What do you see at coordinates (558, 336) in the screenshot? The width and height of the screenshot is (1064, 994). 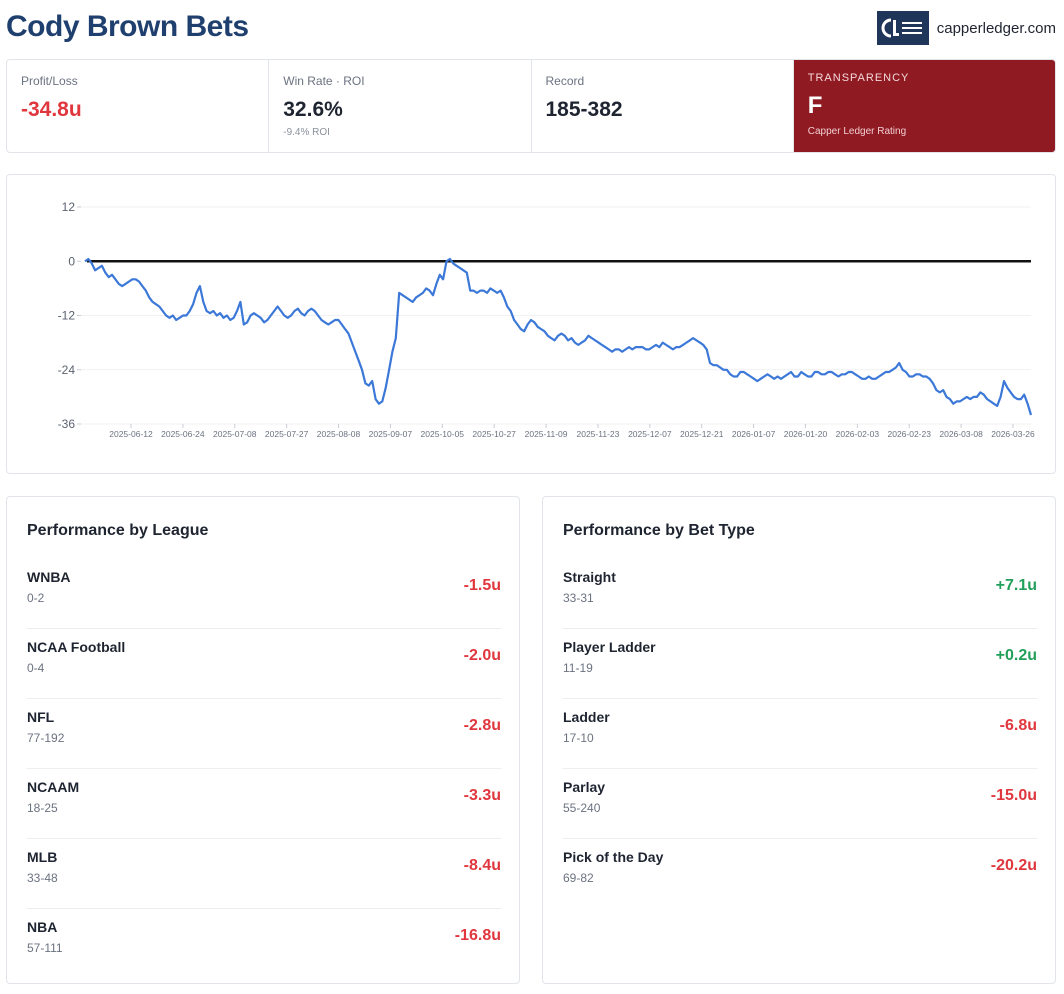 I see `profit-series-line` at bounding box center [558, 336].